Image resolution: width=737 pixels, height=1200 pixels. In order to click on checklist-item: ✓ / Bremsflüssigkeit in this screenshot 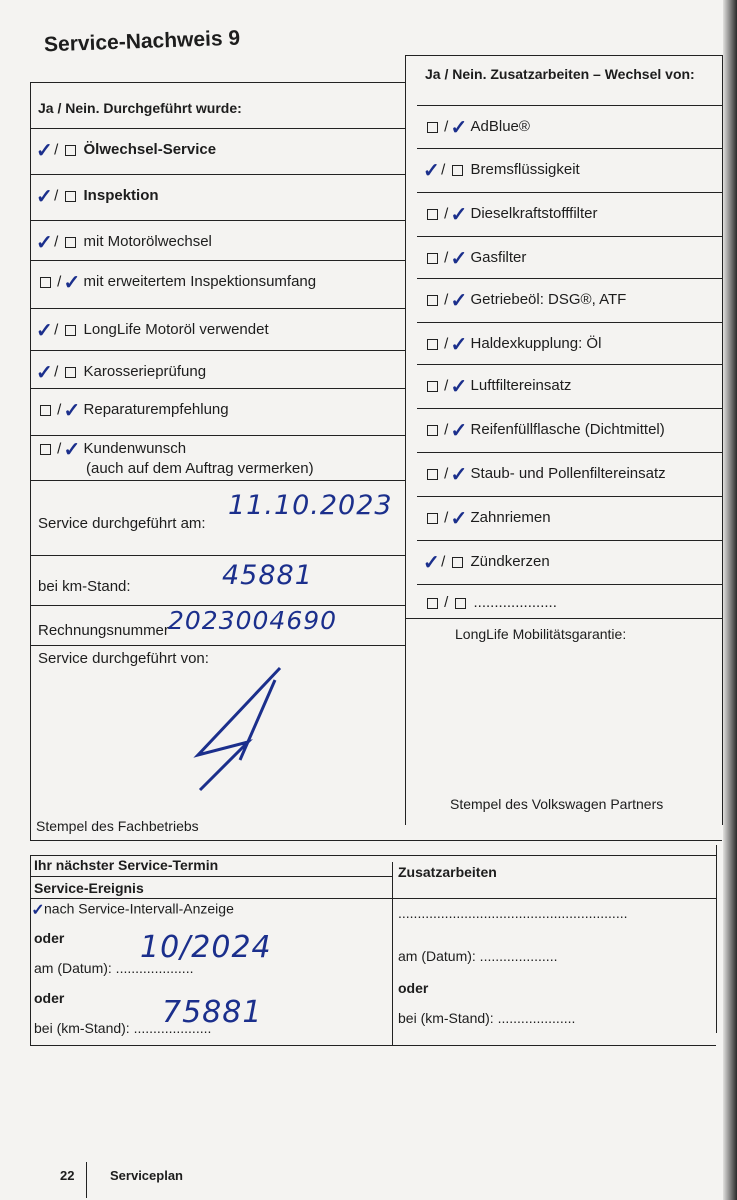, I will do `click(501, 170)`.